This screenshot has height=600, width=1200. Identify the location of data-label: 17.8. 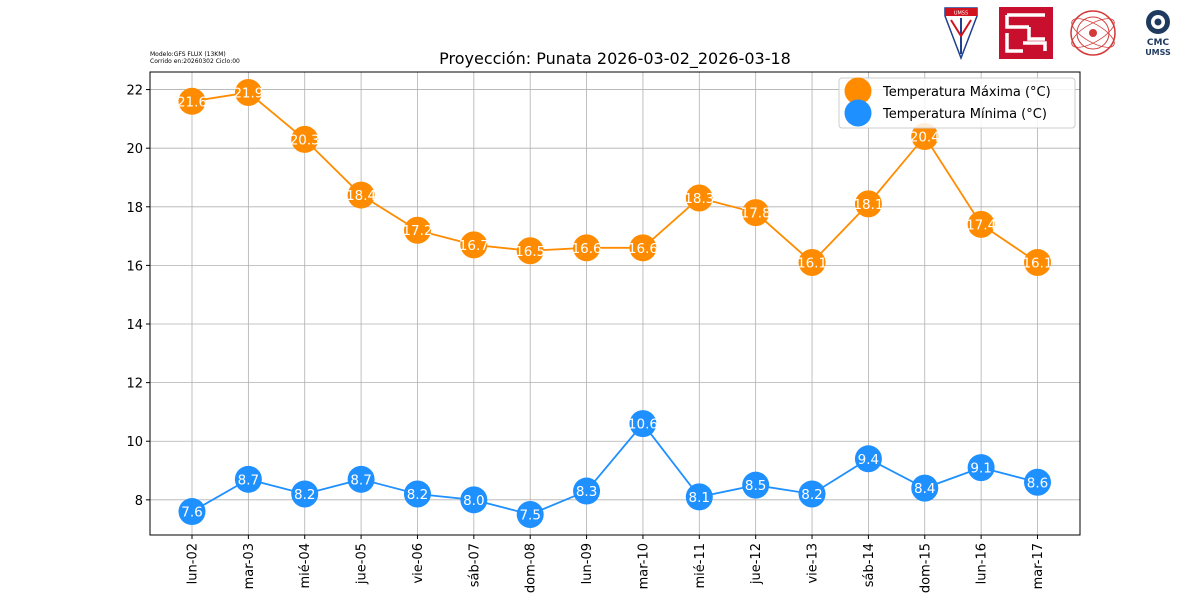
(756, 214).